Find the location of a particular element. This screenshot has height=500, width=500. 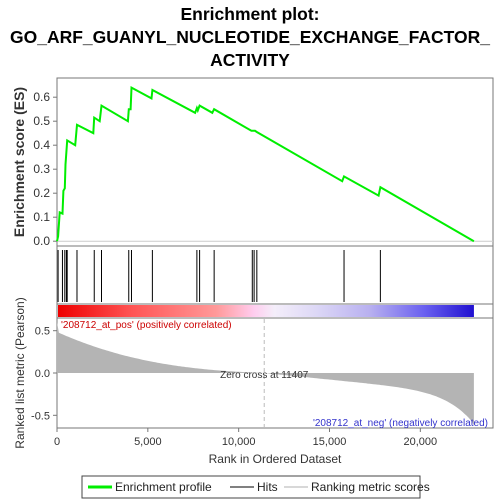

x-tick-label: 5,000 is located at coordinates (148, 442).